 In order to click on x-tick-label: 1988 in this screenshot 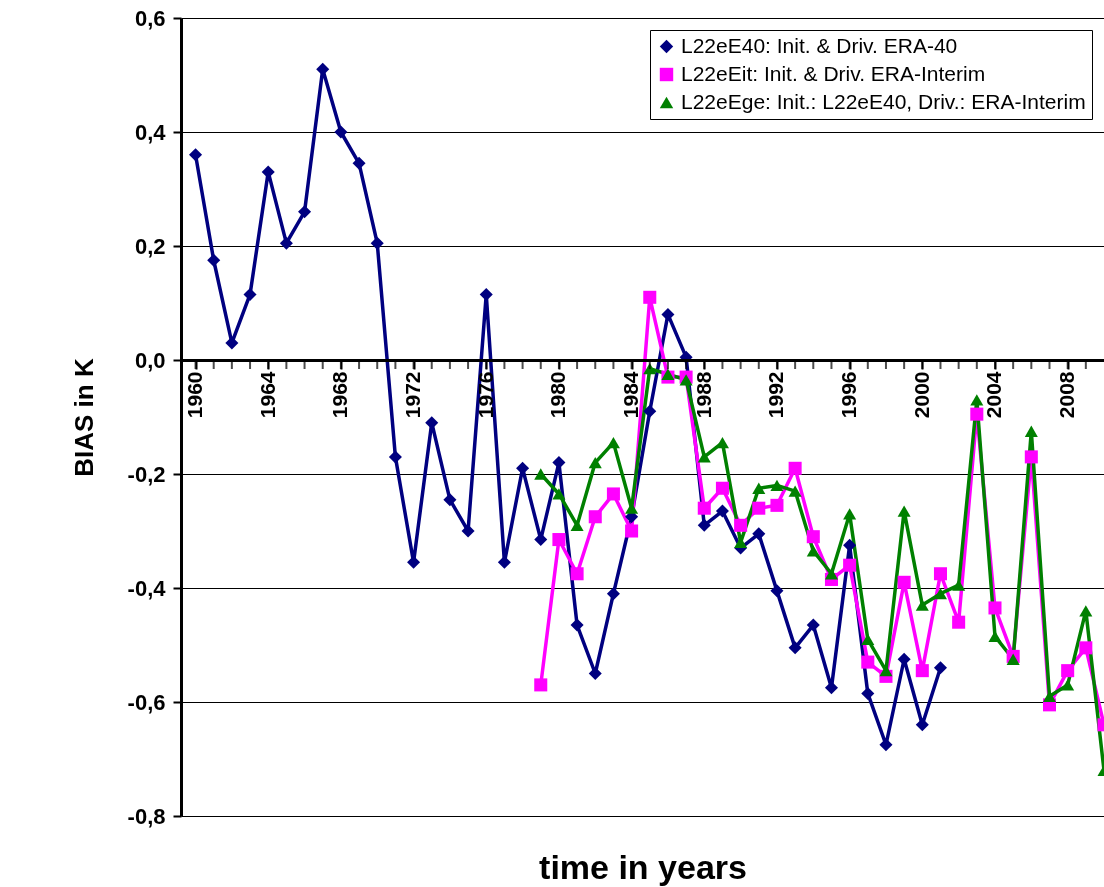, I will do `click(703, 395)`.